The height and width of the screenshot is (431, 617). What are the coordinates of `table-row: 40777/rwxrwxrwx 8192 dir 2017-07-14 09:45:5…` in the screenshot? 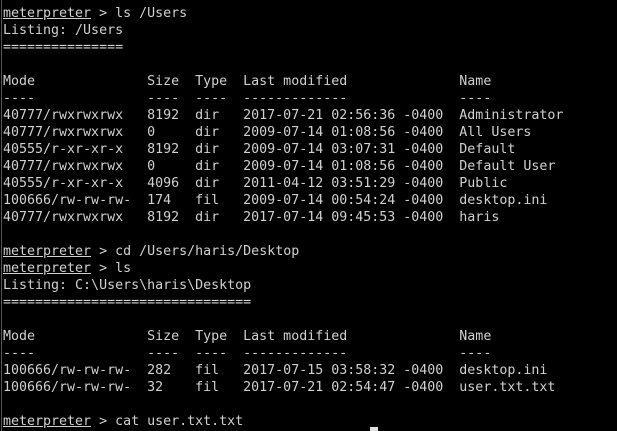 It's located at (283, 217).